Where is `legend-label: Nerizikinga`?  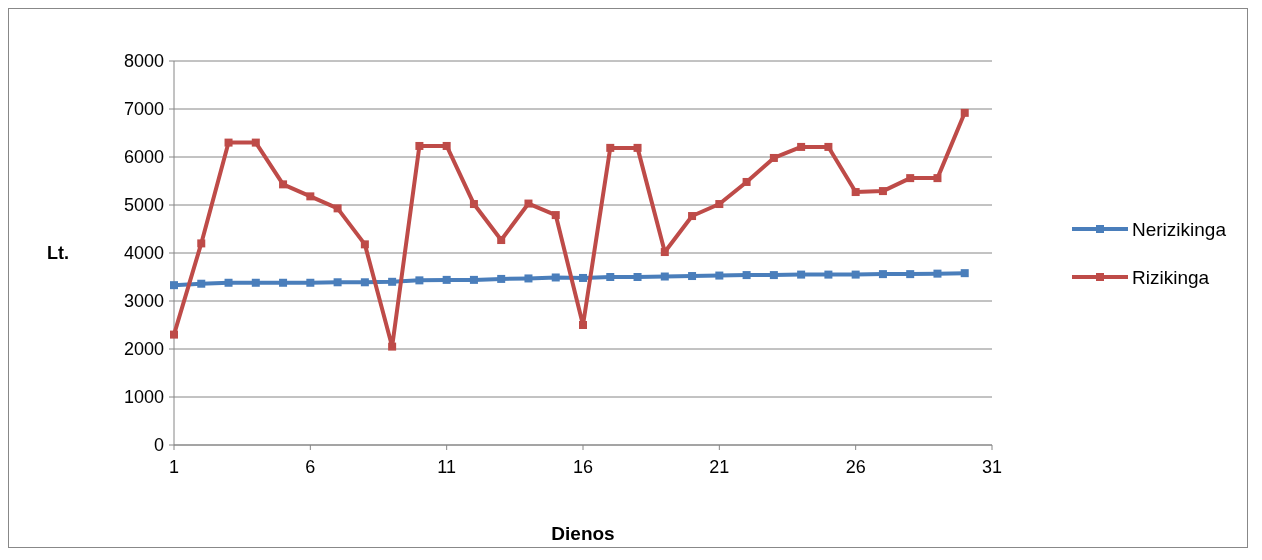
legend-label: Nerizikinga is located at coordinates (1179, 229).